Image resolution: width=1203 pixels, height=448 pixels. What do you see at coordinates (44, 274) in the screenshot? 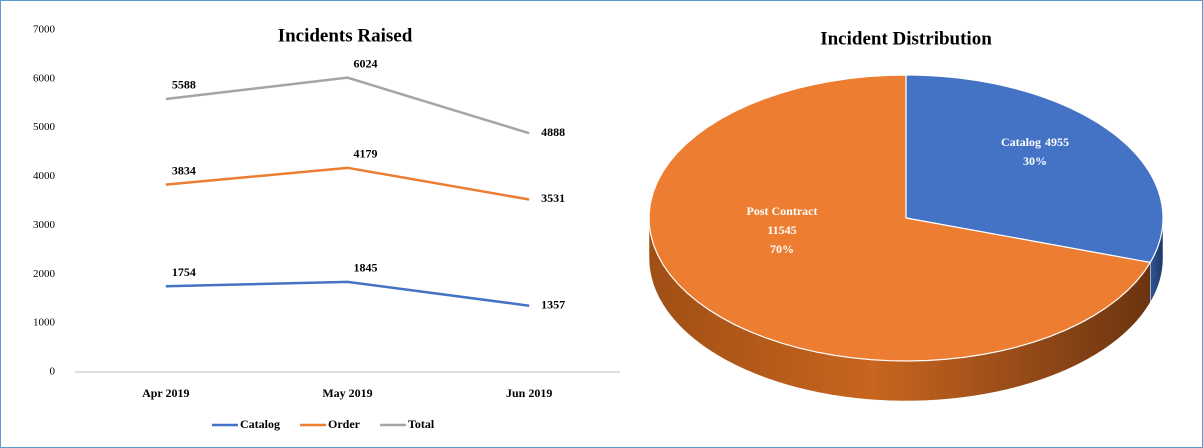
I see `y-tick-label: 2000` at bounding box center [44, 274].